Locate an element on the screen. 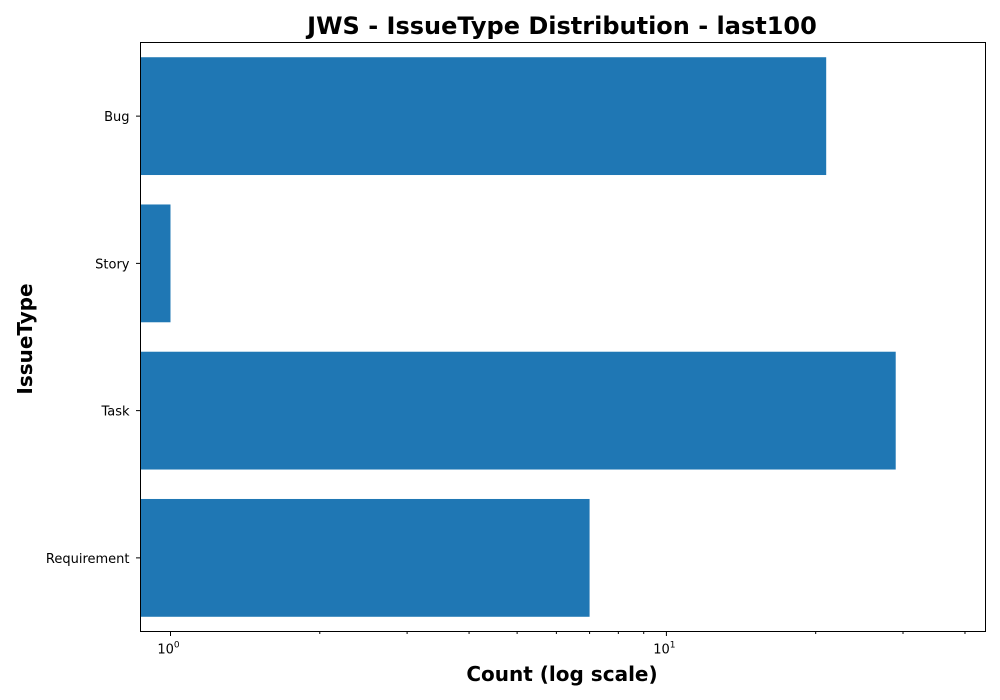 The height and width of the screenshot is (700, 1000). x-tick-label-1: 10¹ is located at coordinates (664, 649).